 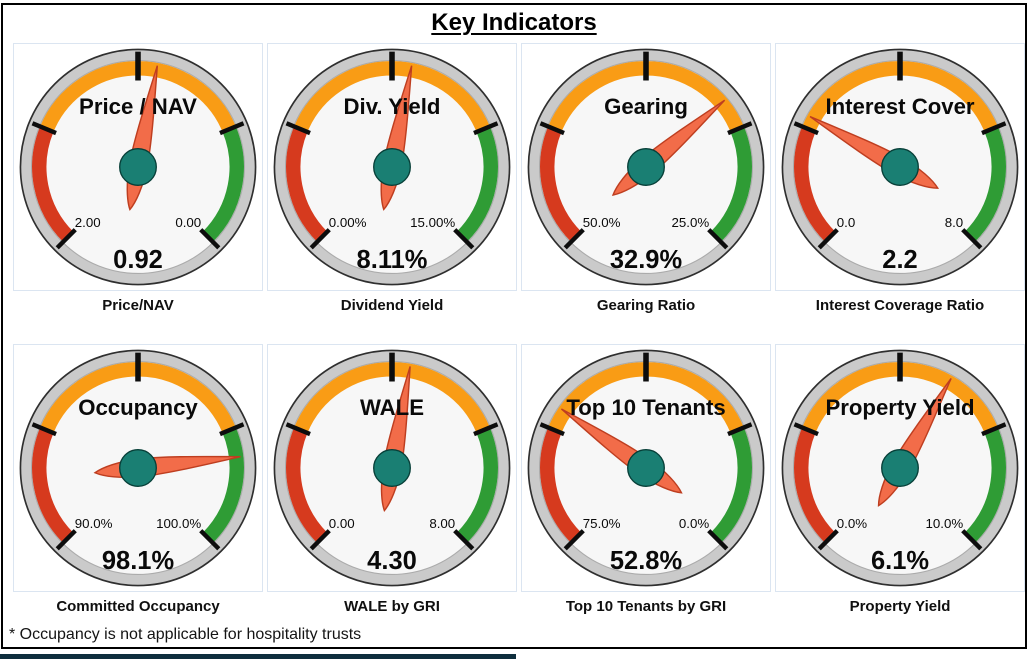 I want to click on gauge-chart: WALE 0.00 8.00 4.30, so click(x=392, y=468).